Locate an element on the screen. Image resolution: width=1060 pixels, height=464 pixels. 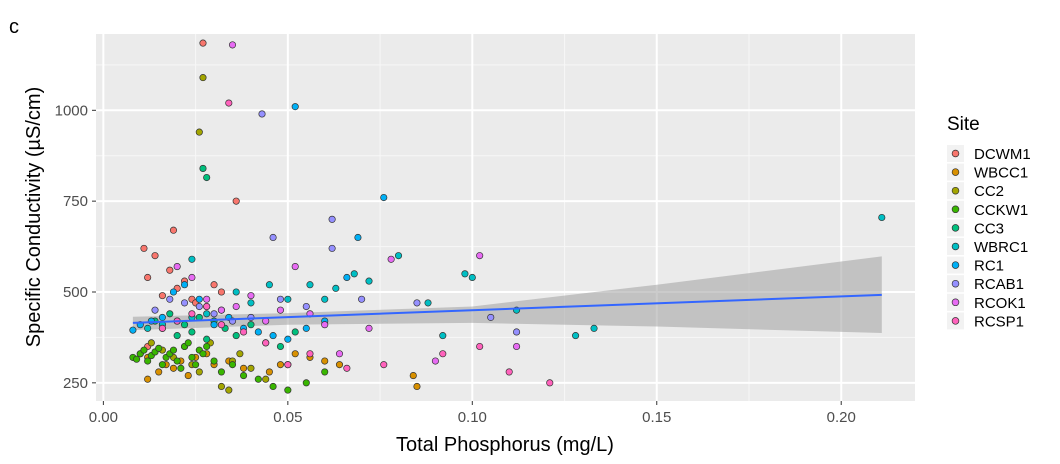
legend-key-rcok1 is located at coordinates (955, 302).